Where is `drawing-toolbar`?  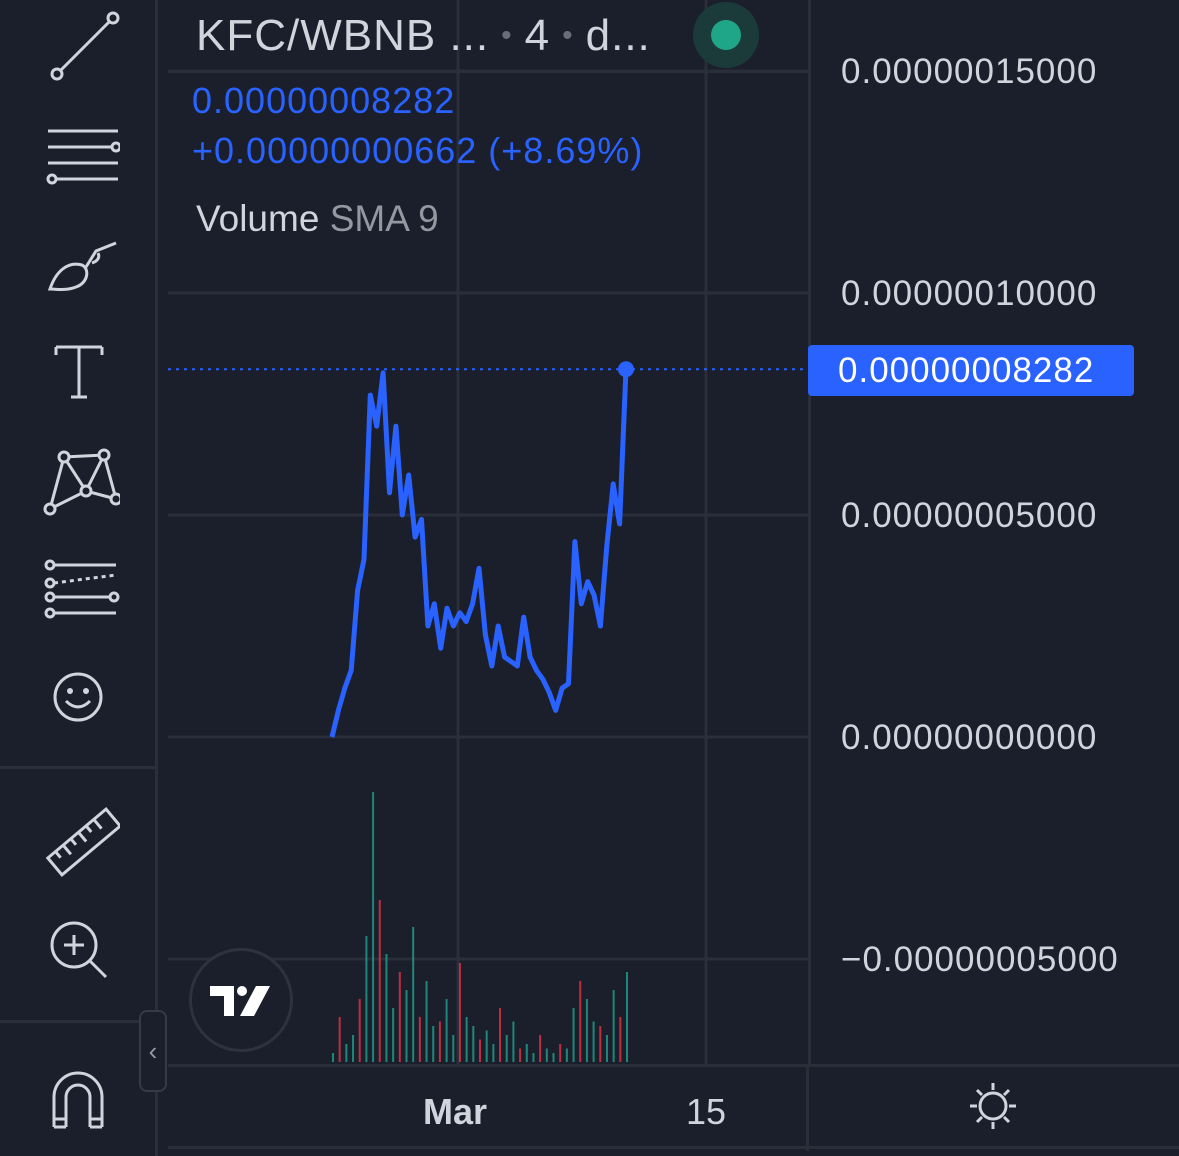
drawing-toolbar is located at coordinates (79, 578).